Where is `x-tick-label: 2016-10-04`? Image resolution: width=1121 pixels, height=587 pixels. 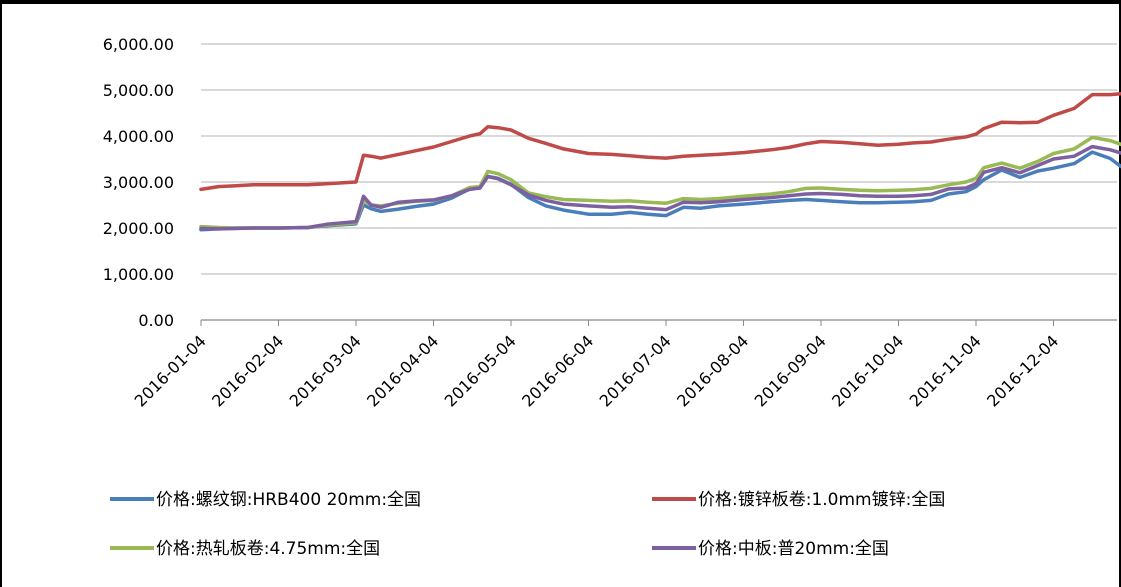 x-tick-label: 2016-10-04 is located at coordinates (867, 370).